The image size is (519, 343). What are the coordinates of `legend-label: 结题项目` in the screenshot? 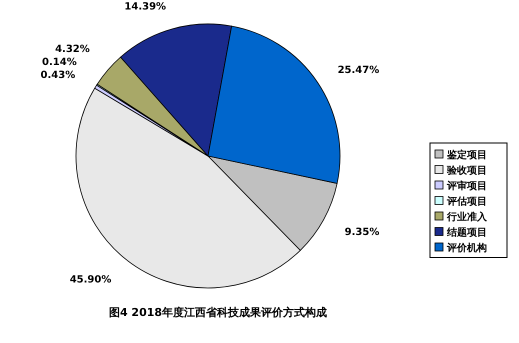 It's located at (466, 232).